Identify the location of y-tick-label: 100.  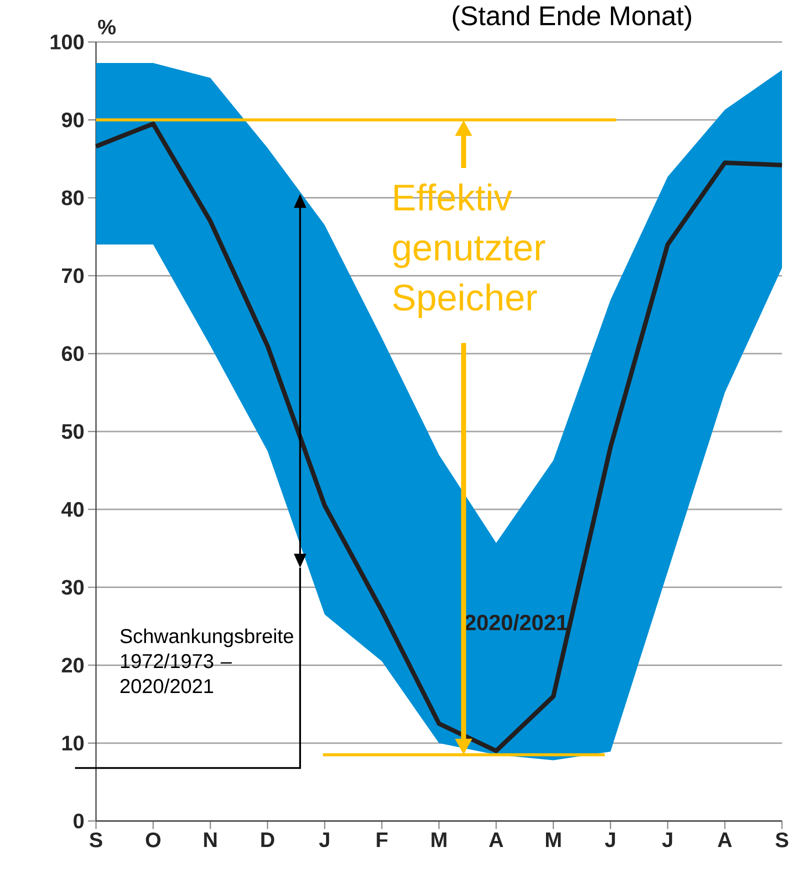
(67, 42).